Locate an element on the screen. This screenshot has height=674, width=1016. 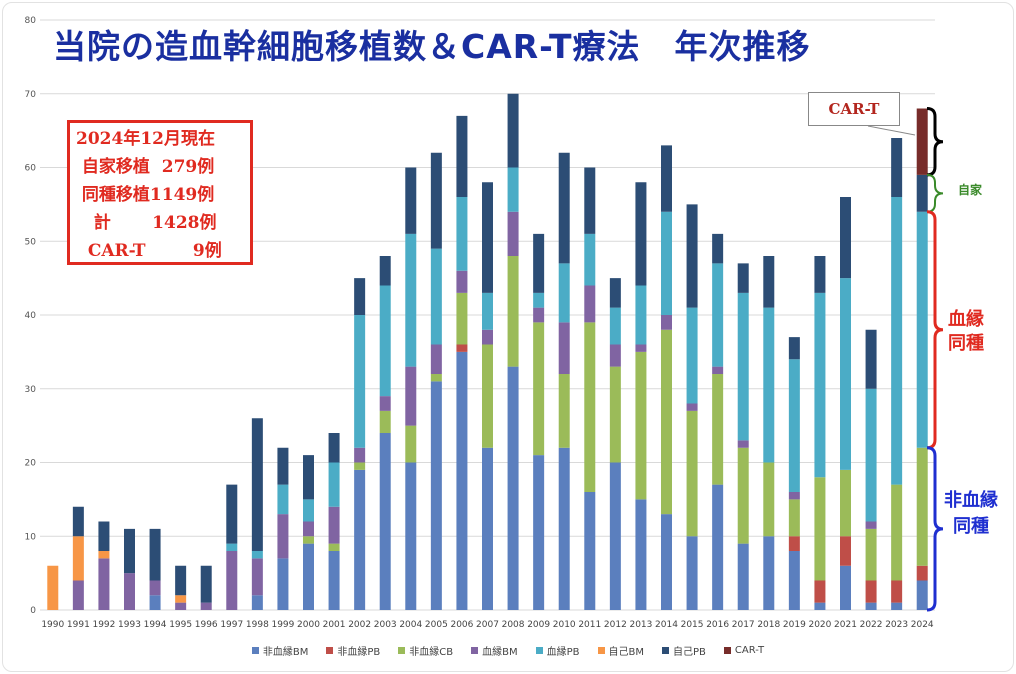
x-tick-label: 2003 is located at coordinates (385, 625).